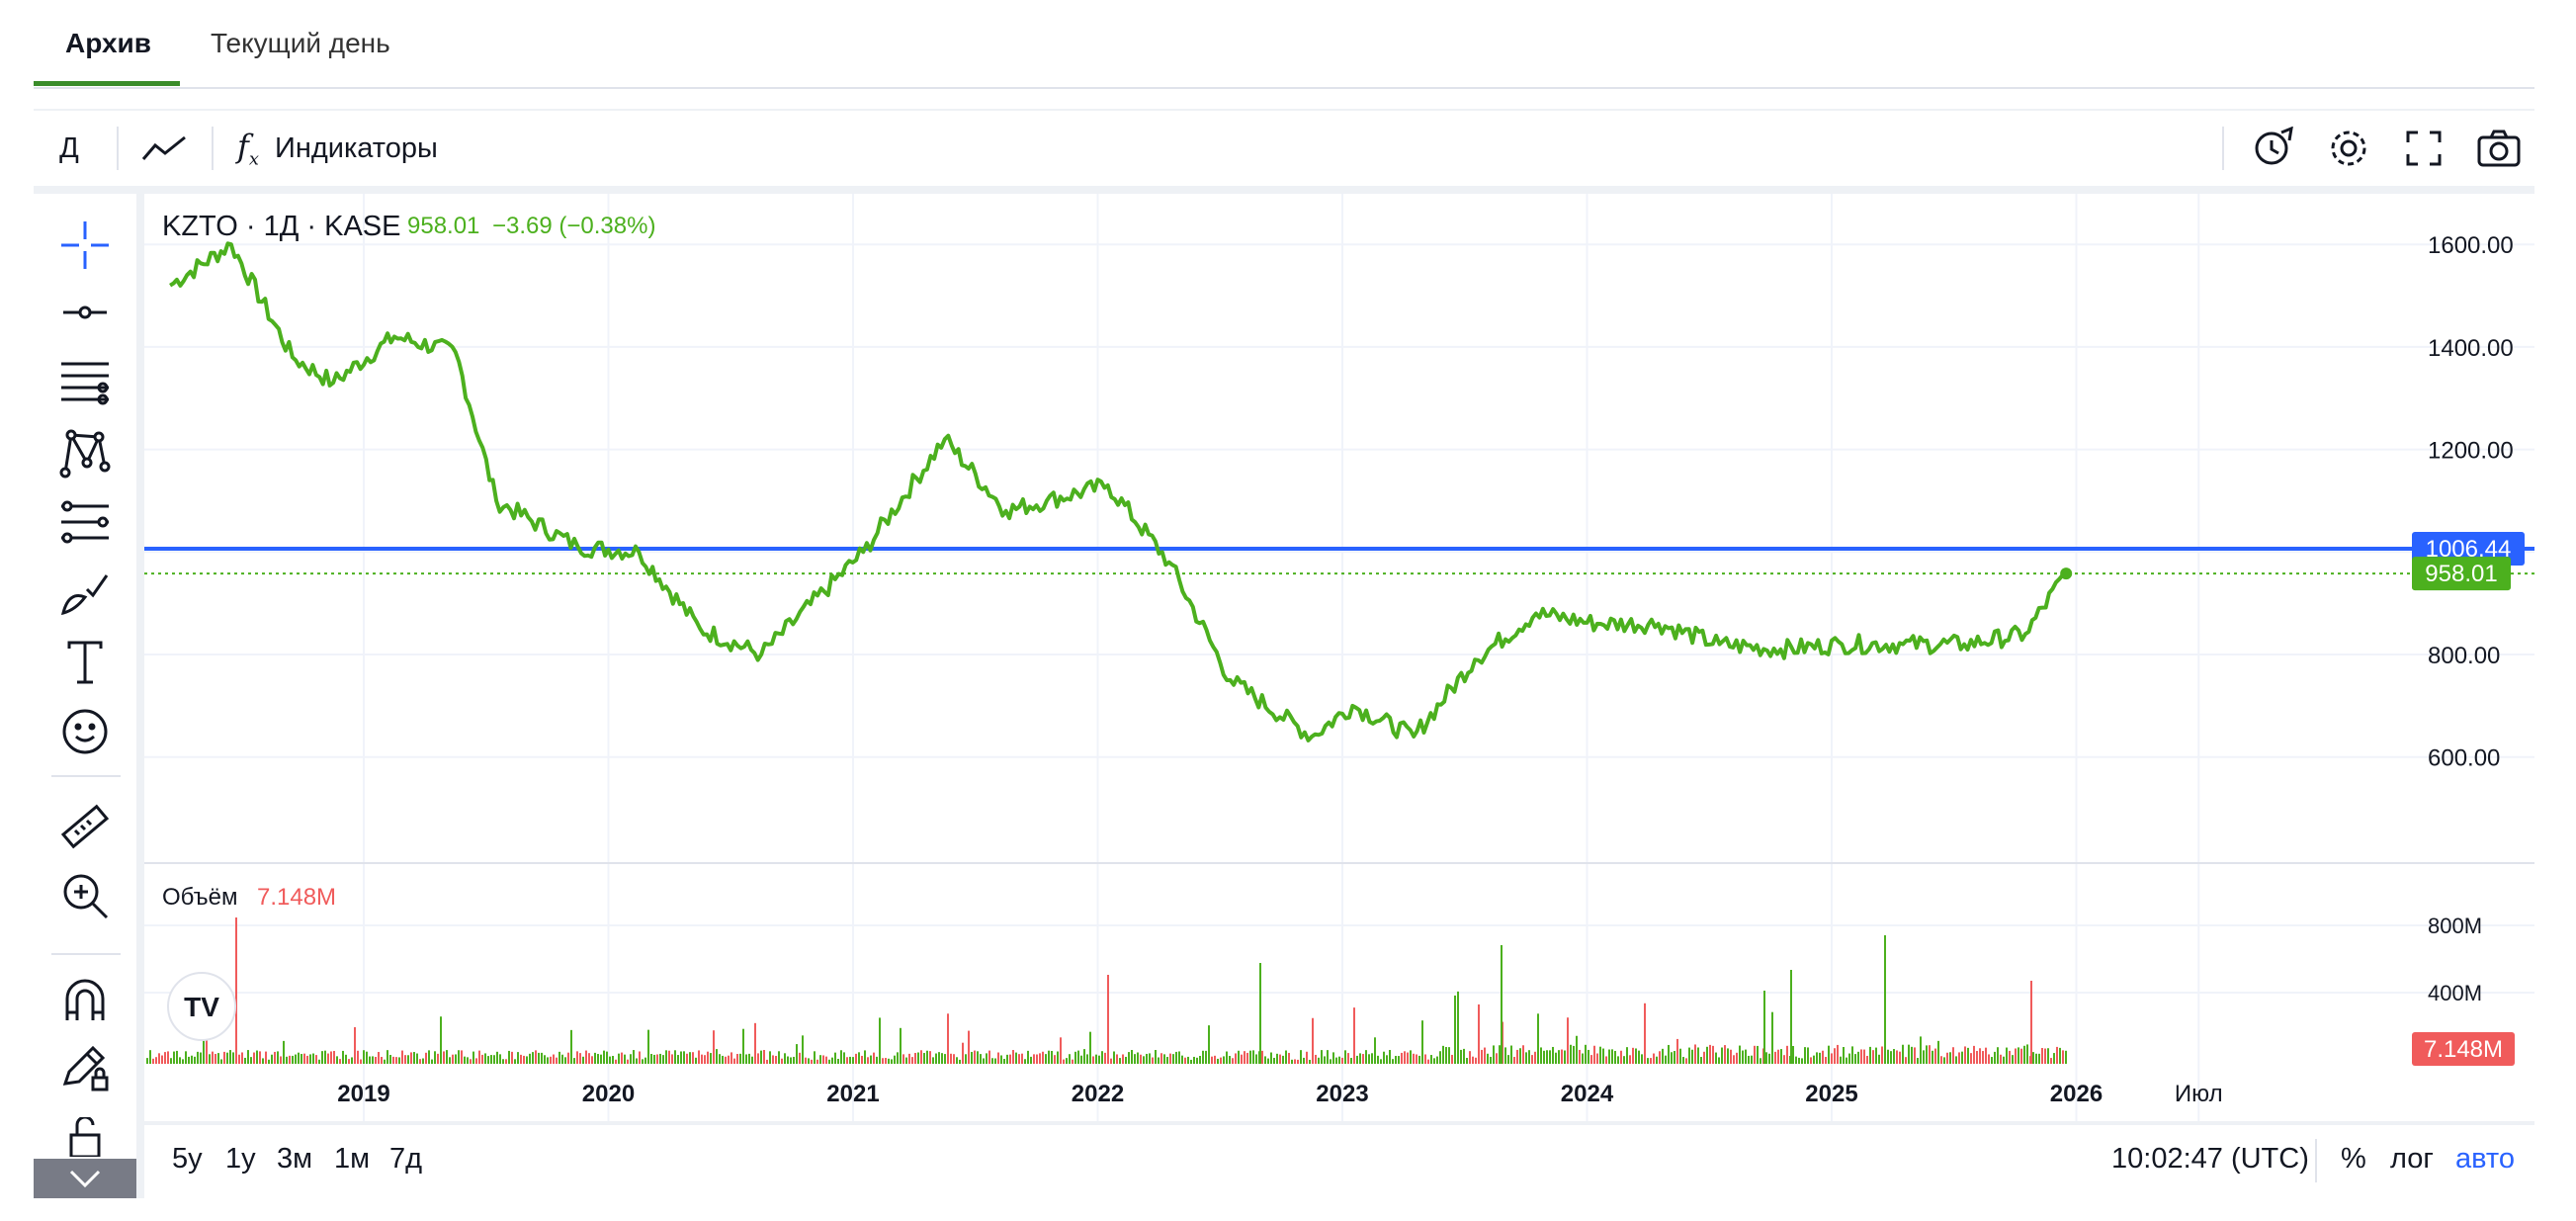 The image size is (2576, 1221). Describe the element at coordinates (352, 1159) in the screenshot. I see `range-1m: 1м` at that location.